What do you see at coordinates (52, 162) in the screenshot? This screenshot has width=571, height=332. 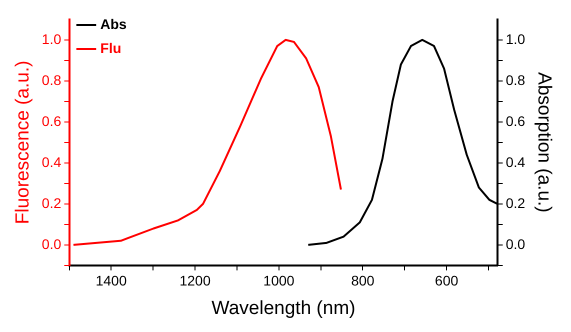 I see `y-tick-label: 0.4` at bounding box center [52, 162].